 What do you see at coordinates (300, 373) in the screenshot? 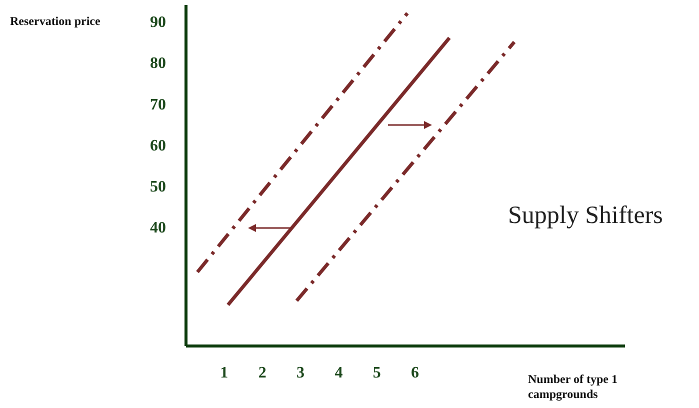
I see `x-tick-label: 3` at bounding box center [300, 373].